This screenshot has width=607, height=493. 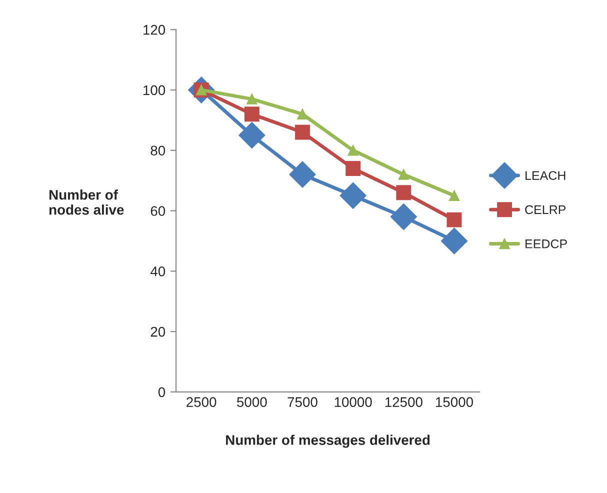 I want to click on y-tick-label: 40, so click(x=158, y=271).